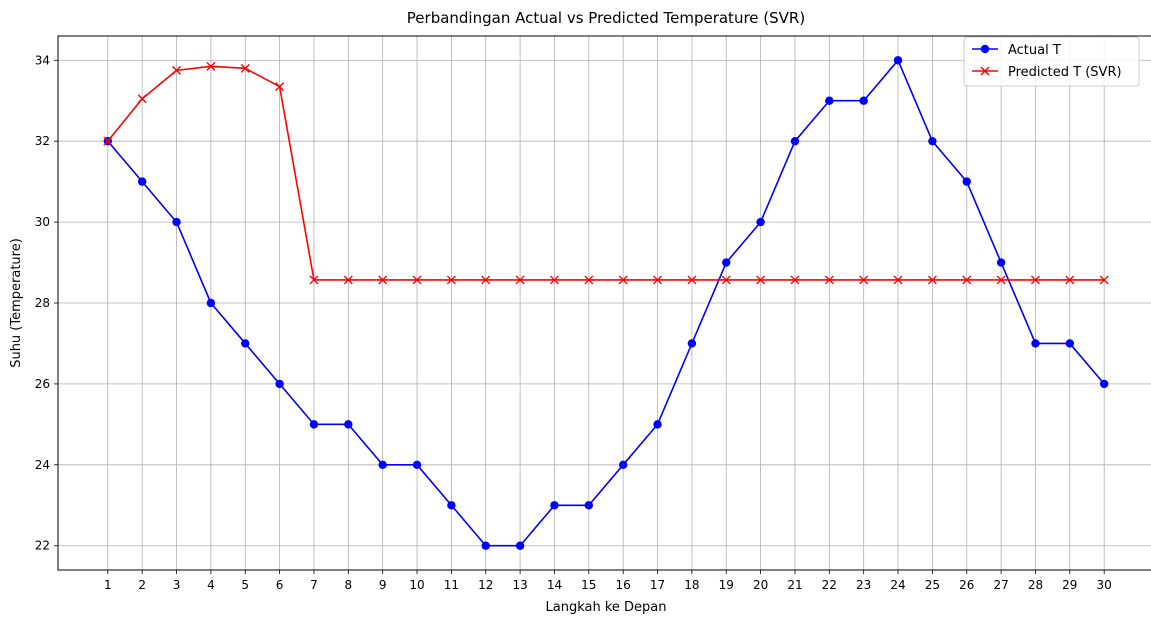 The height and width of the screenshot is (624, 1151). Describe the element at coordinates (42, 222) in the screenshot. I see `y-tick-label: 30` at that location.